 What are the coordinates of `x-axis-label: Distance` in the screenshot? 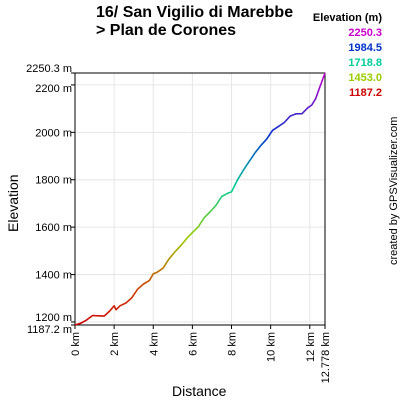 It's located at (199, 391).